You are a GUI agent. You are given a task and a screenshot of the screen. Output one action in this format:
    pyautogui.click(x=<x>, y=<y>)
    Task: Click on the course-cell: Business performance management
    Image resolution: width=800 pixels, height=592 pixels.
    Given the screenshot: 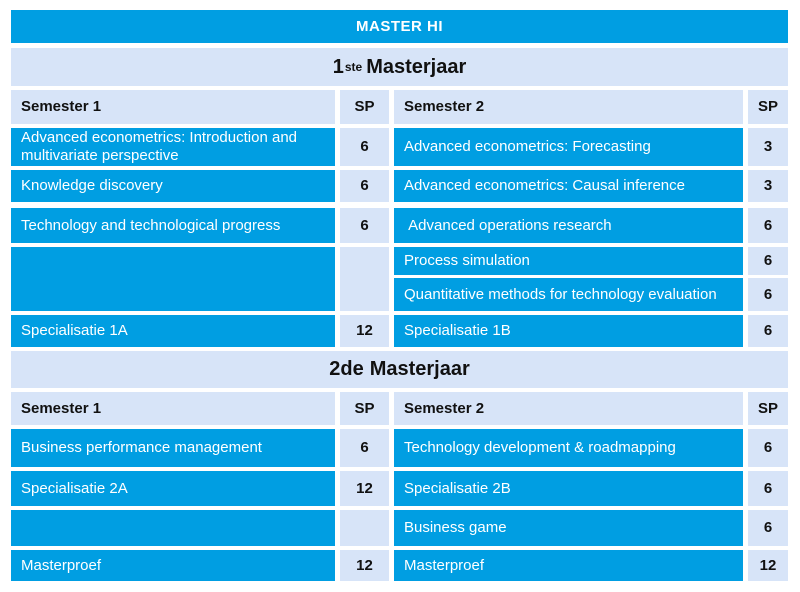 What is the action you would take?
    pyautogui.click(x=173, y=448)
    